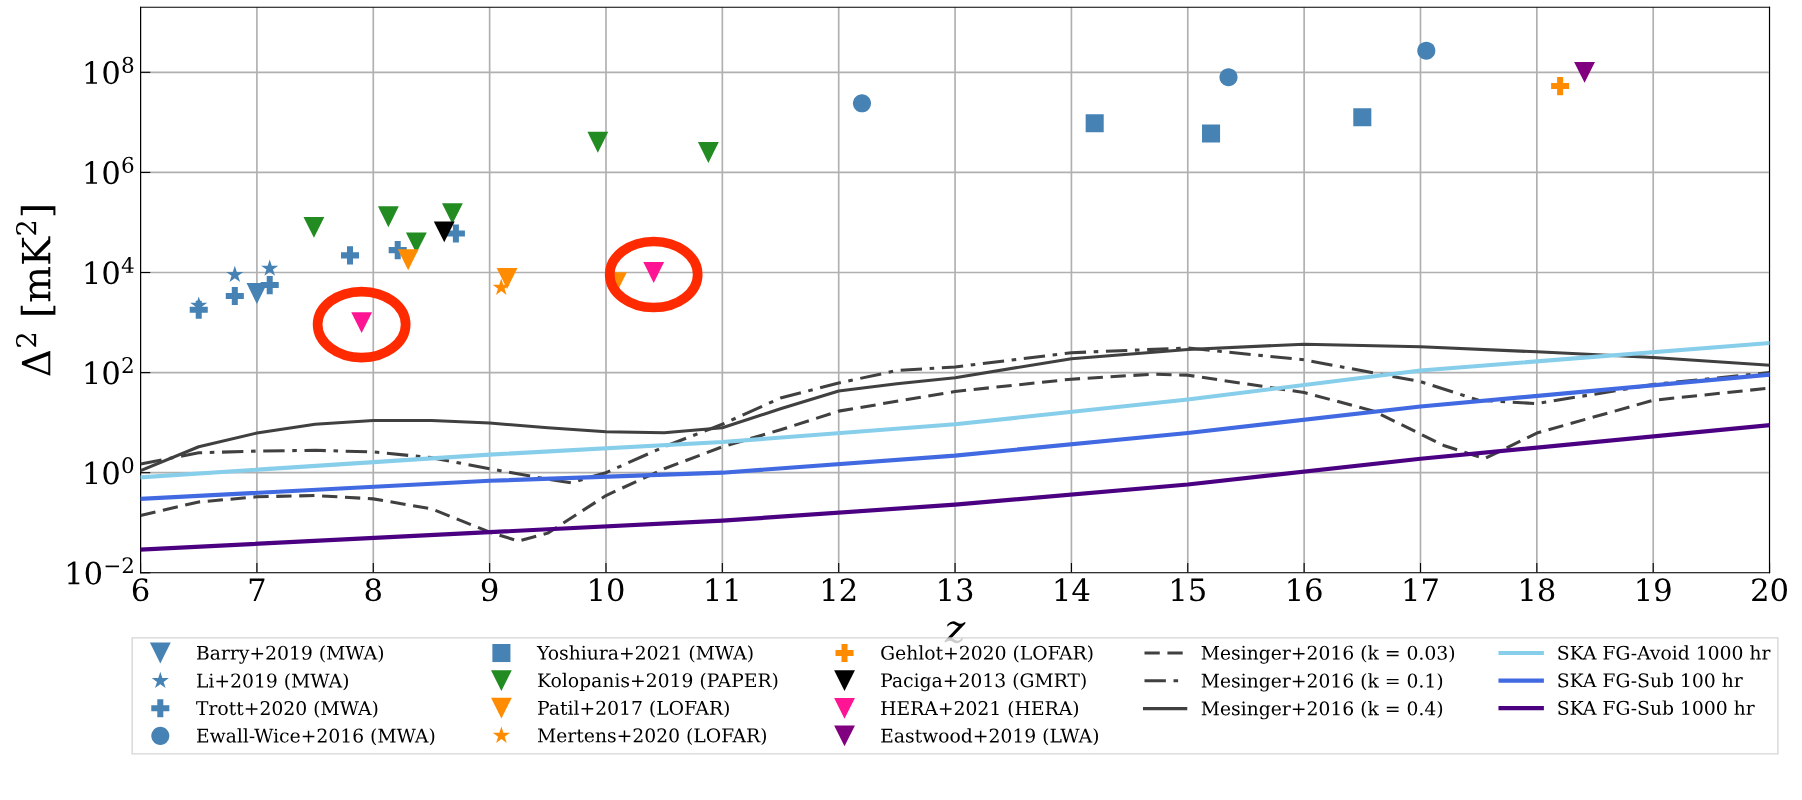  What do you see at coordinates (373, 590) in the screenshot?
I see `x-tick-label: 8` at bounding box center [373, 590].